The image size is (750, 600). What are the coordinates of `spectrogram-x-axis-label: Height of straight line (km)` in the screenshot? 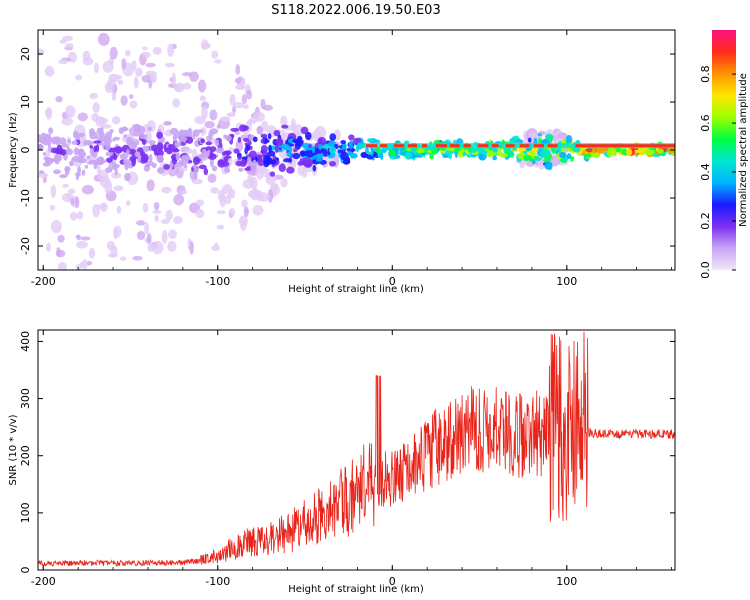 It's located at (356, 289).